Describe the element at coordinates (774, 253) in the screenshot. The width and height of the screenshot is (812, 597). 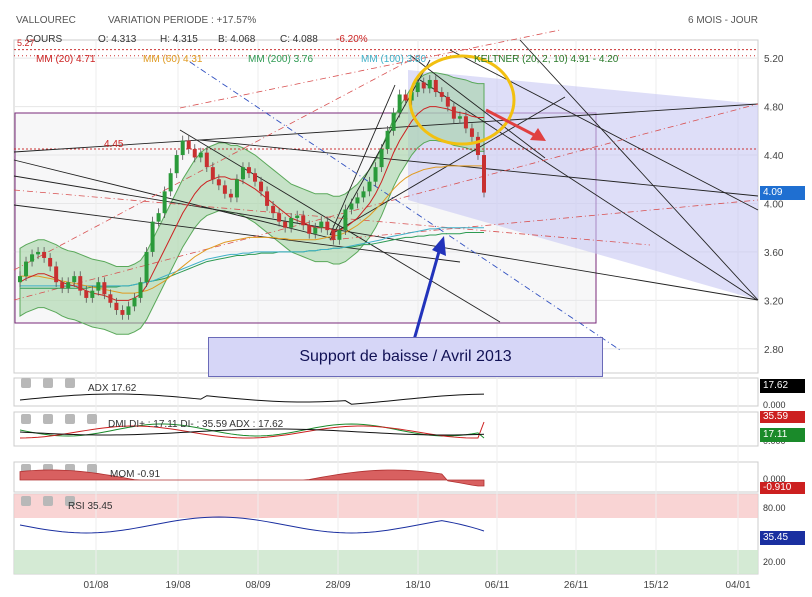
I see `y-tick-label: 3.60` at that location.